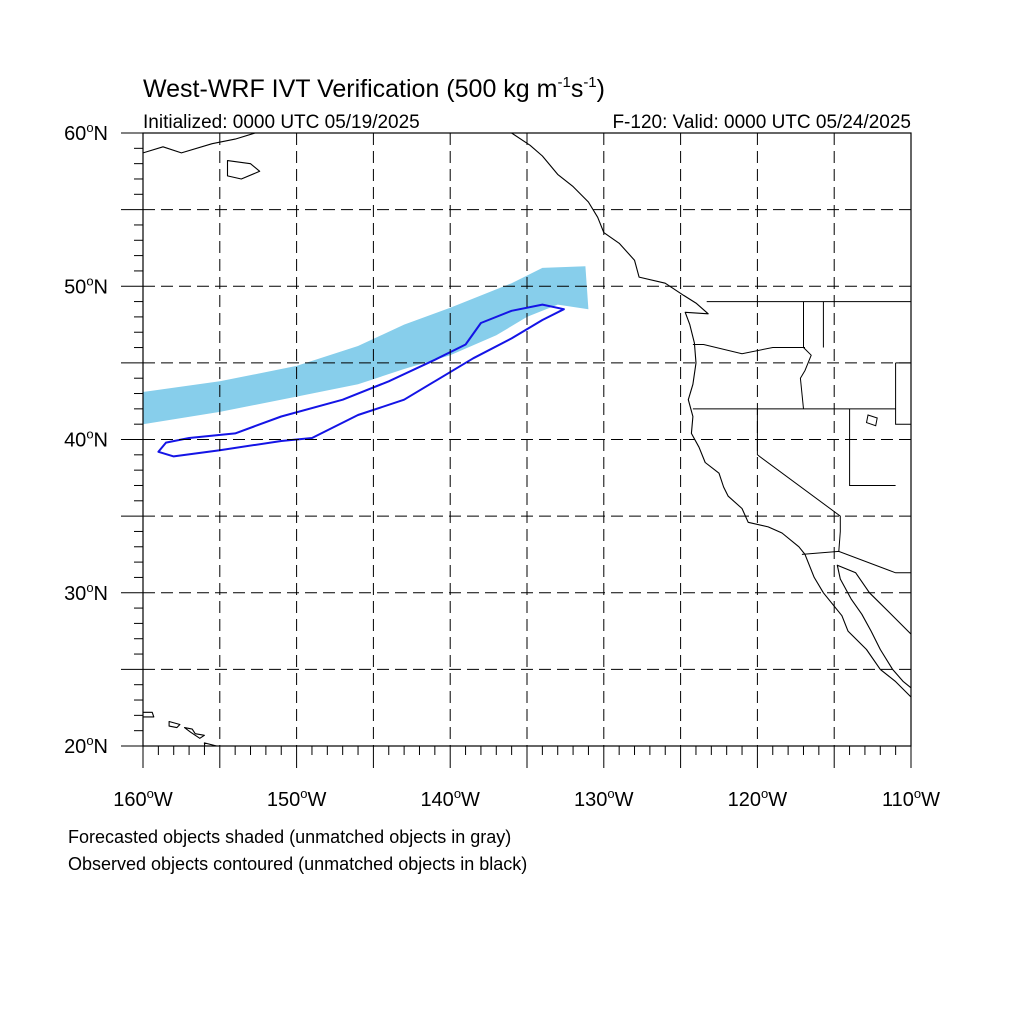  I want to click on initialized-label: Initialized: 0000 UTC 05/19/2025, so click(281, 122).